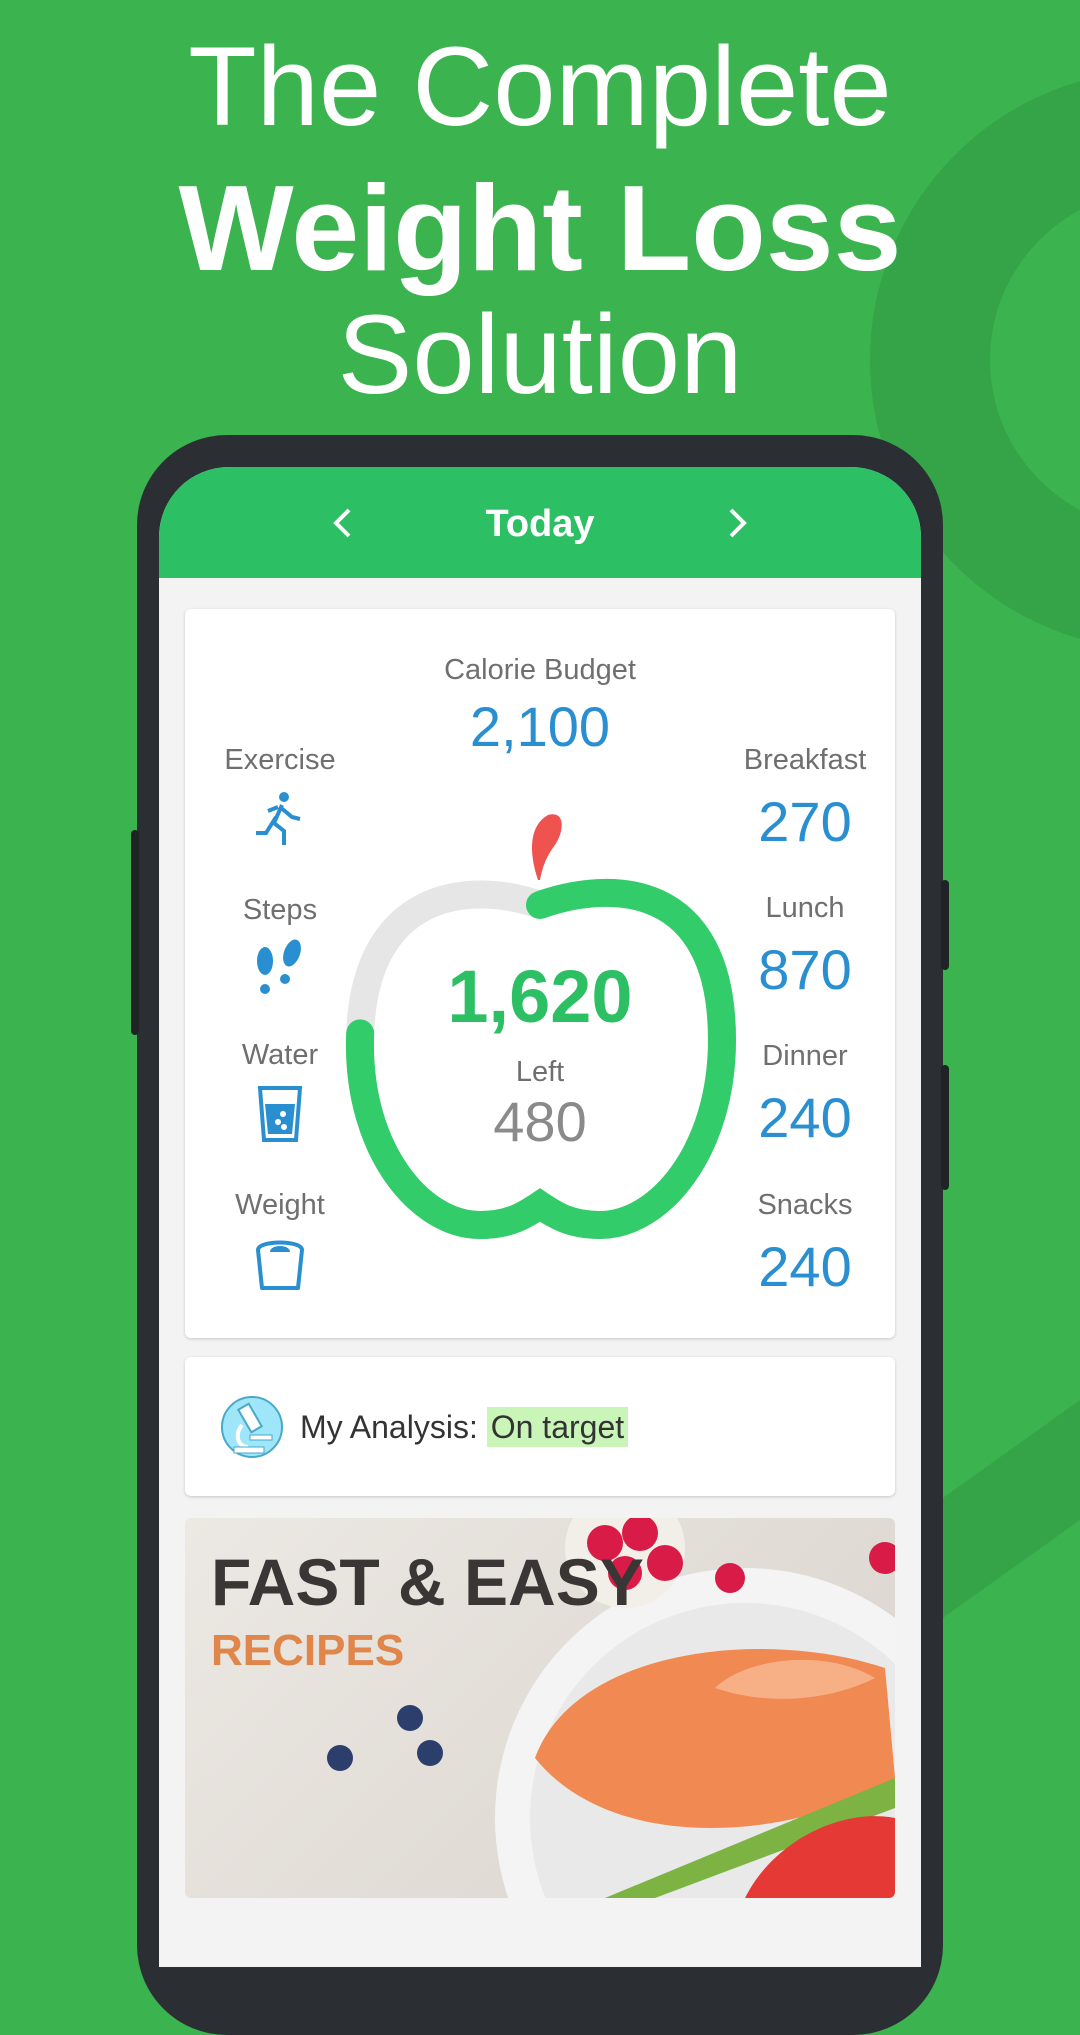 The height and width of the screenshot is (2035, 1080). I want to click on budget-value: 2,100, so click(540, 726).